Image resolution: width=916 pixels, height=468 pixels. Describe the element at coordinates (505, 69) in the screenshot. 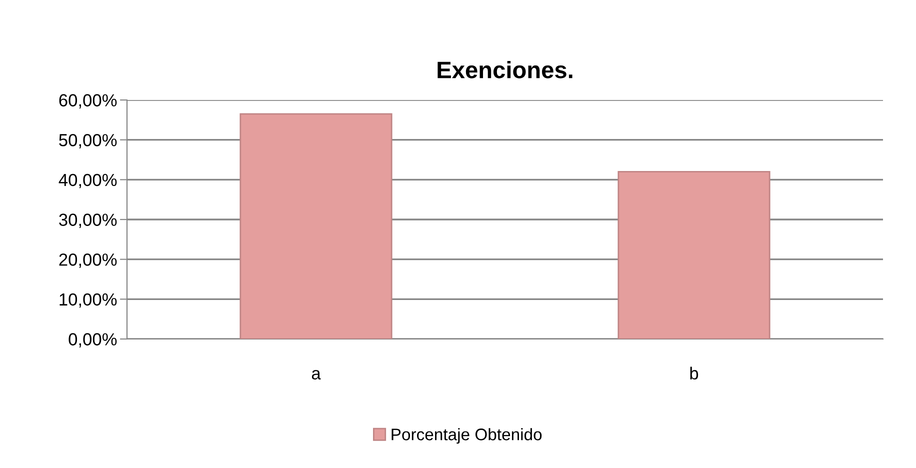

I see `chart-title: Exenciones.` at that location.